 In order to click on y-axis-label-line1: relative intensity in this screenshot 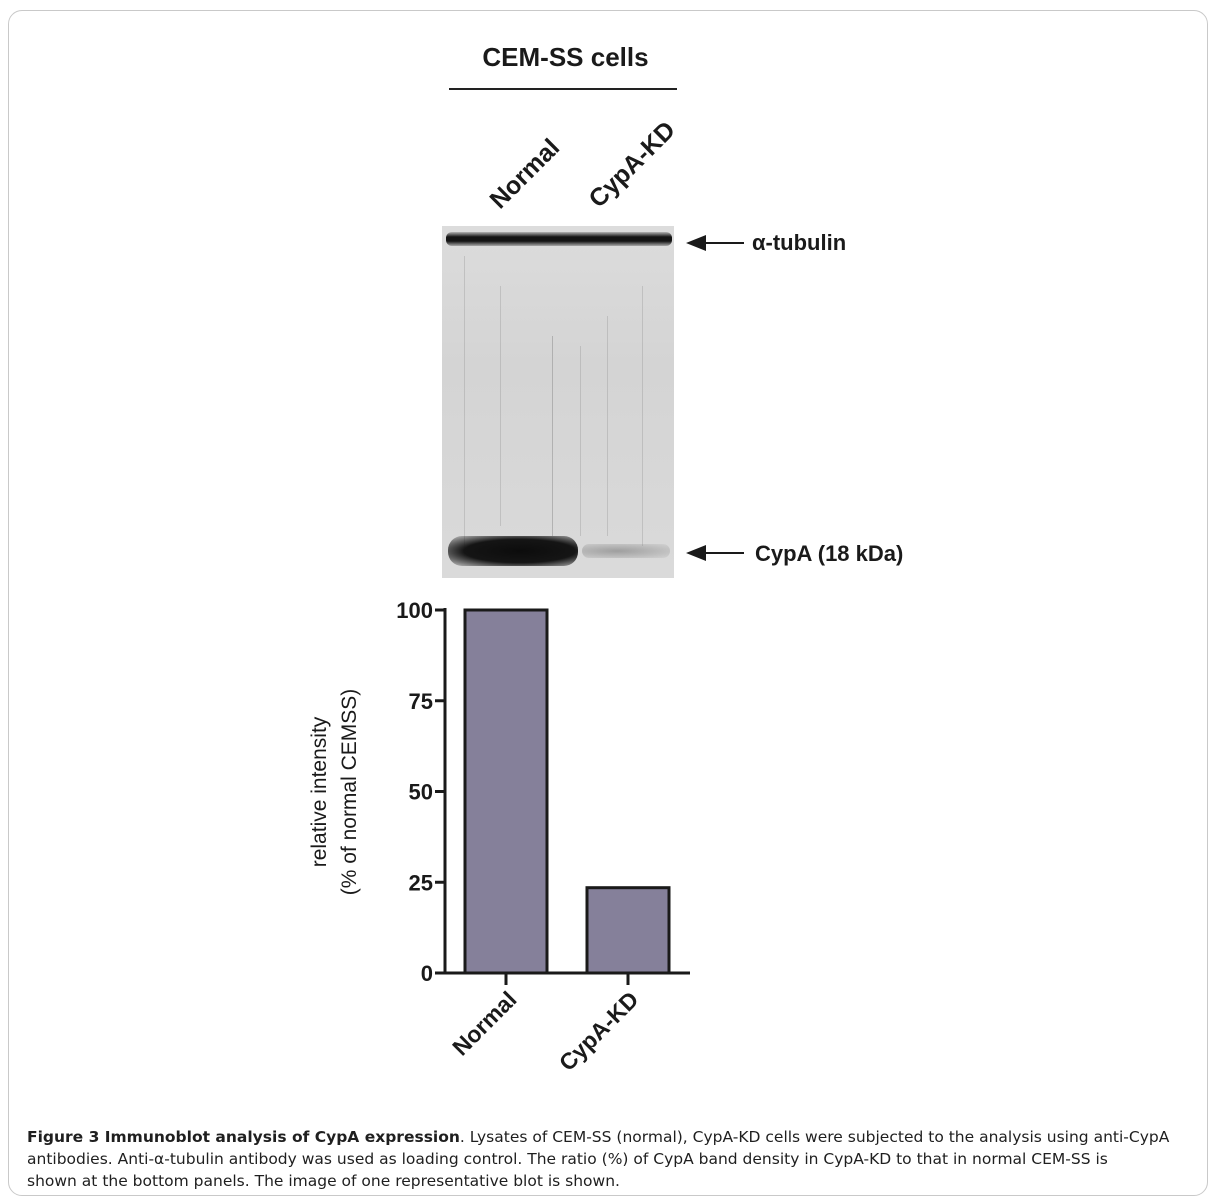, I will do `click(319, 791)`.